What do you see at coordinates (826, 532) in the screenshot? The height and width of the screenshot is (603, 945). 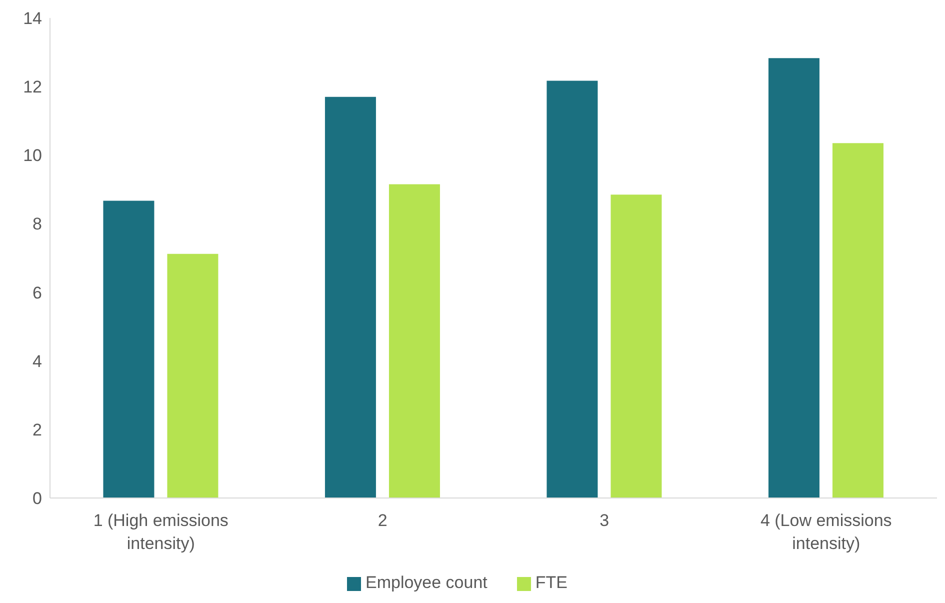 I see `x-tick-label: 4 (Low emissions intensity)` at bounding box center [826, 532].